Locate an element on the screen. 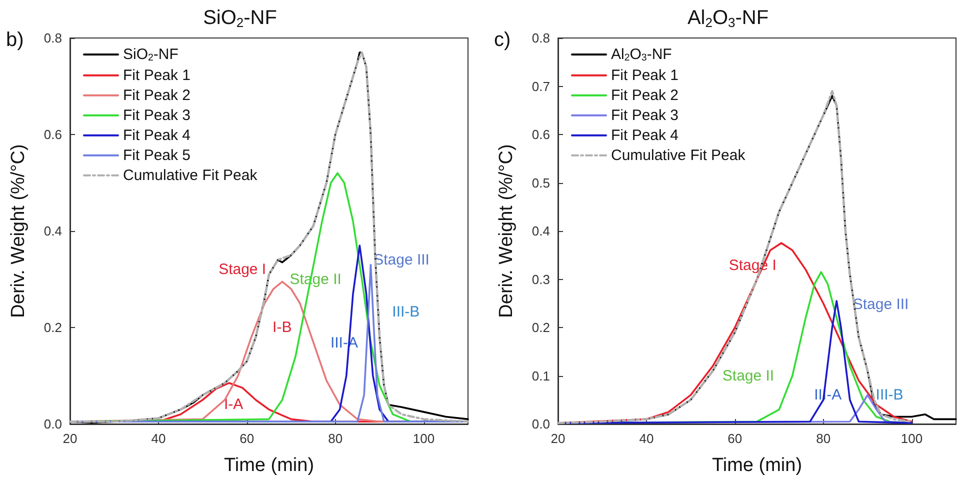 This screenshot has width=971, height=499. legend-label: Al2O3-NF is located at coordinates (641, 55).